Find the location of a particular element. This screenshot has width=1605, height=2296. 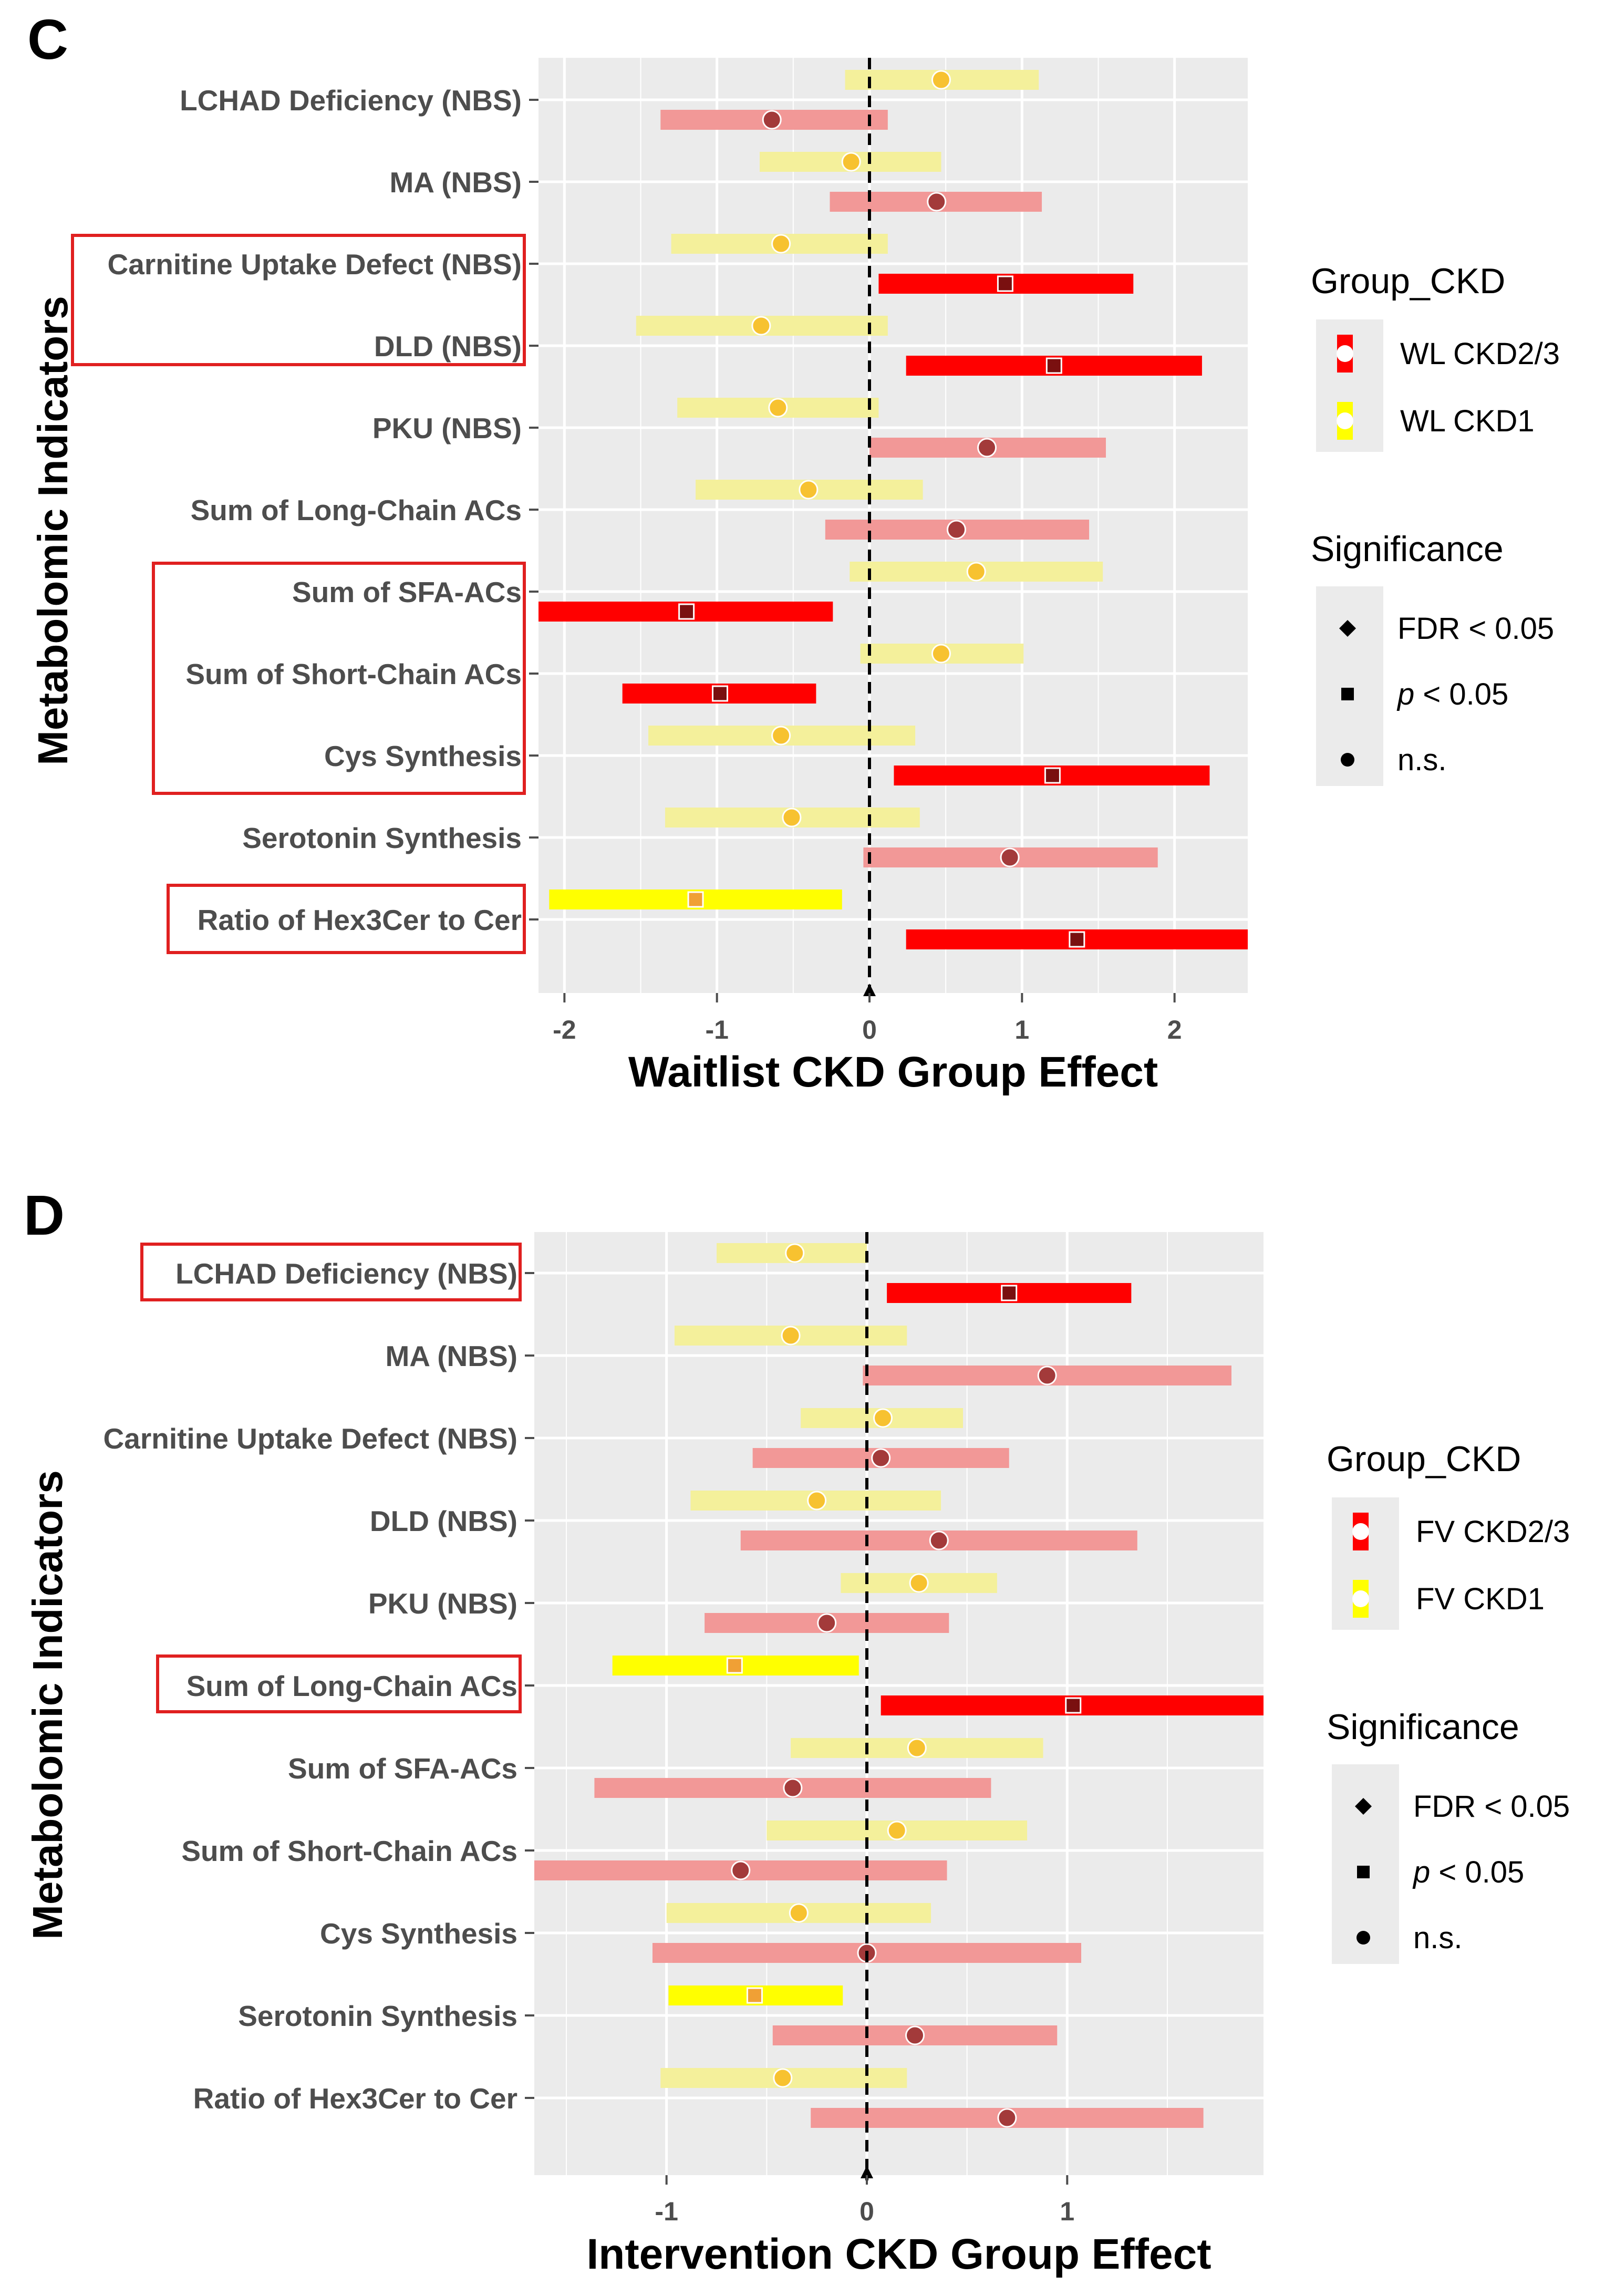

y-tick-label: LCHAD Deficiency (NBS) is located at coordinates (351, 100).